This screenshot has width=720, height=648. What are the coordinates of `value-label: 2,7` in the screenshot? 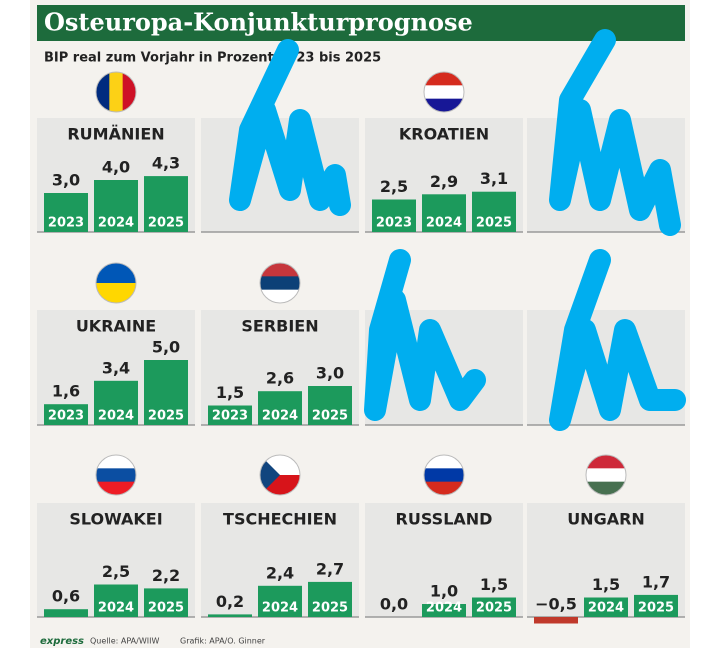 It's located at (330, 568).